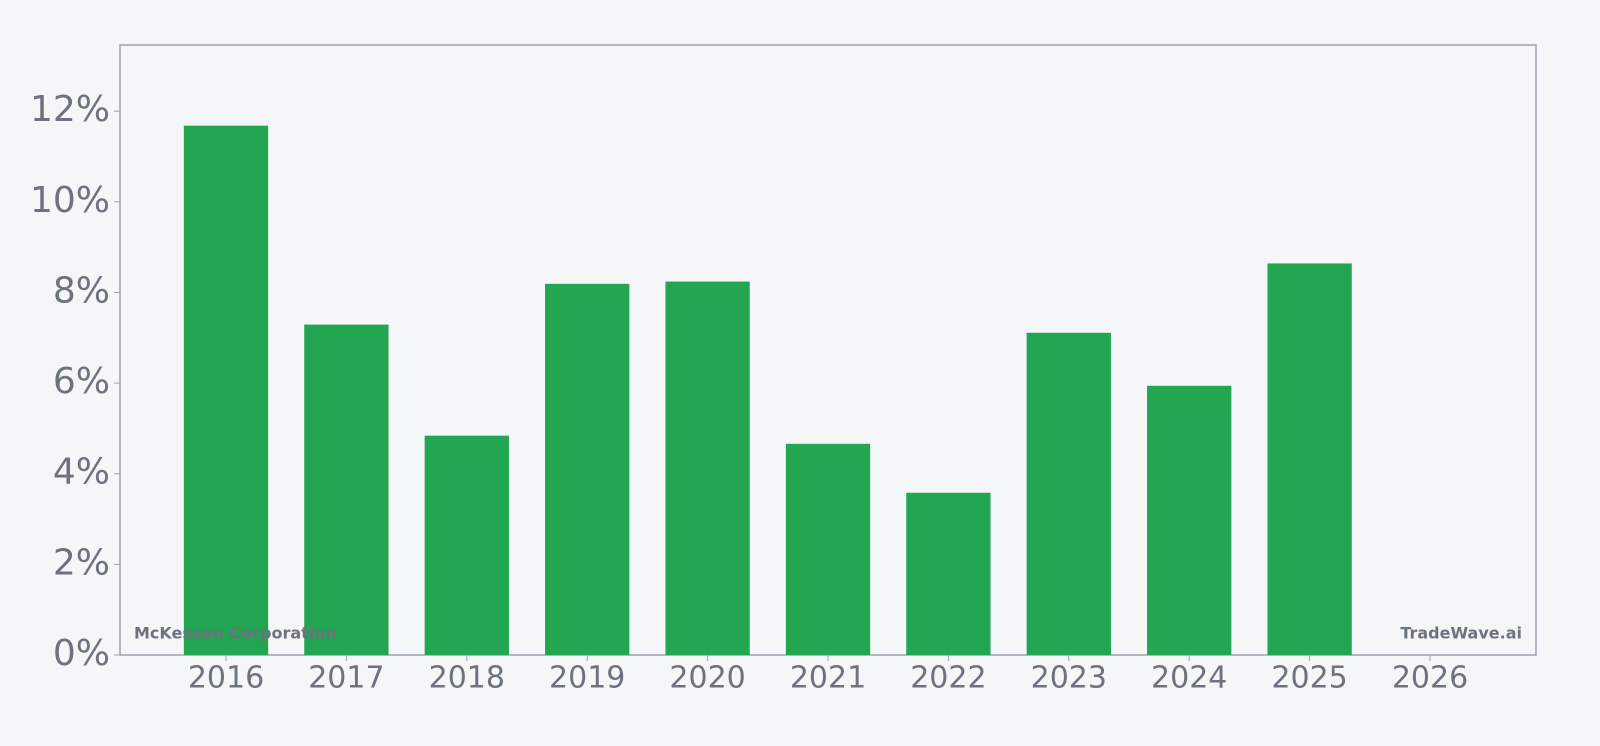 Image resolution: width=1600 pixels, height=746 pixels. What do you see at coordinates (81, 562) in the screenshot?
I see `y-tick-label: 2%` at bounding box center [81, 562].